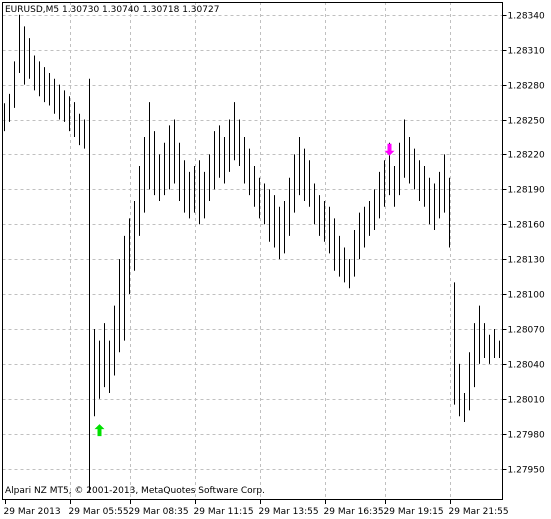  What do you see at coordinates (526, 471) in the screenshot?
I see `y-tick-label: 1.27950` at bounding box center [526, 471].